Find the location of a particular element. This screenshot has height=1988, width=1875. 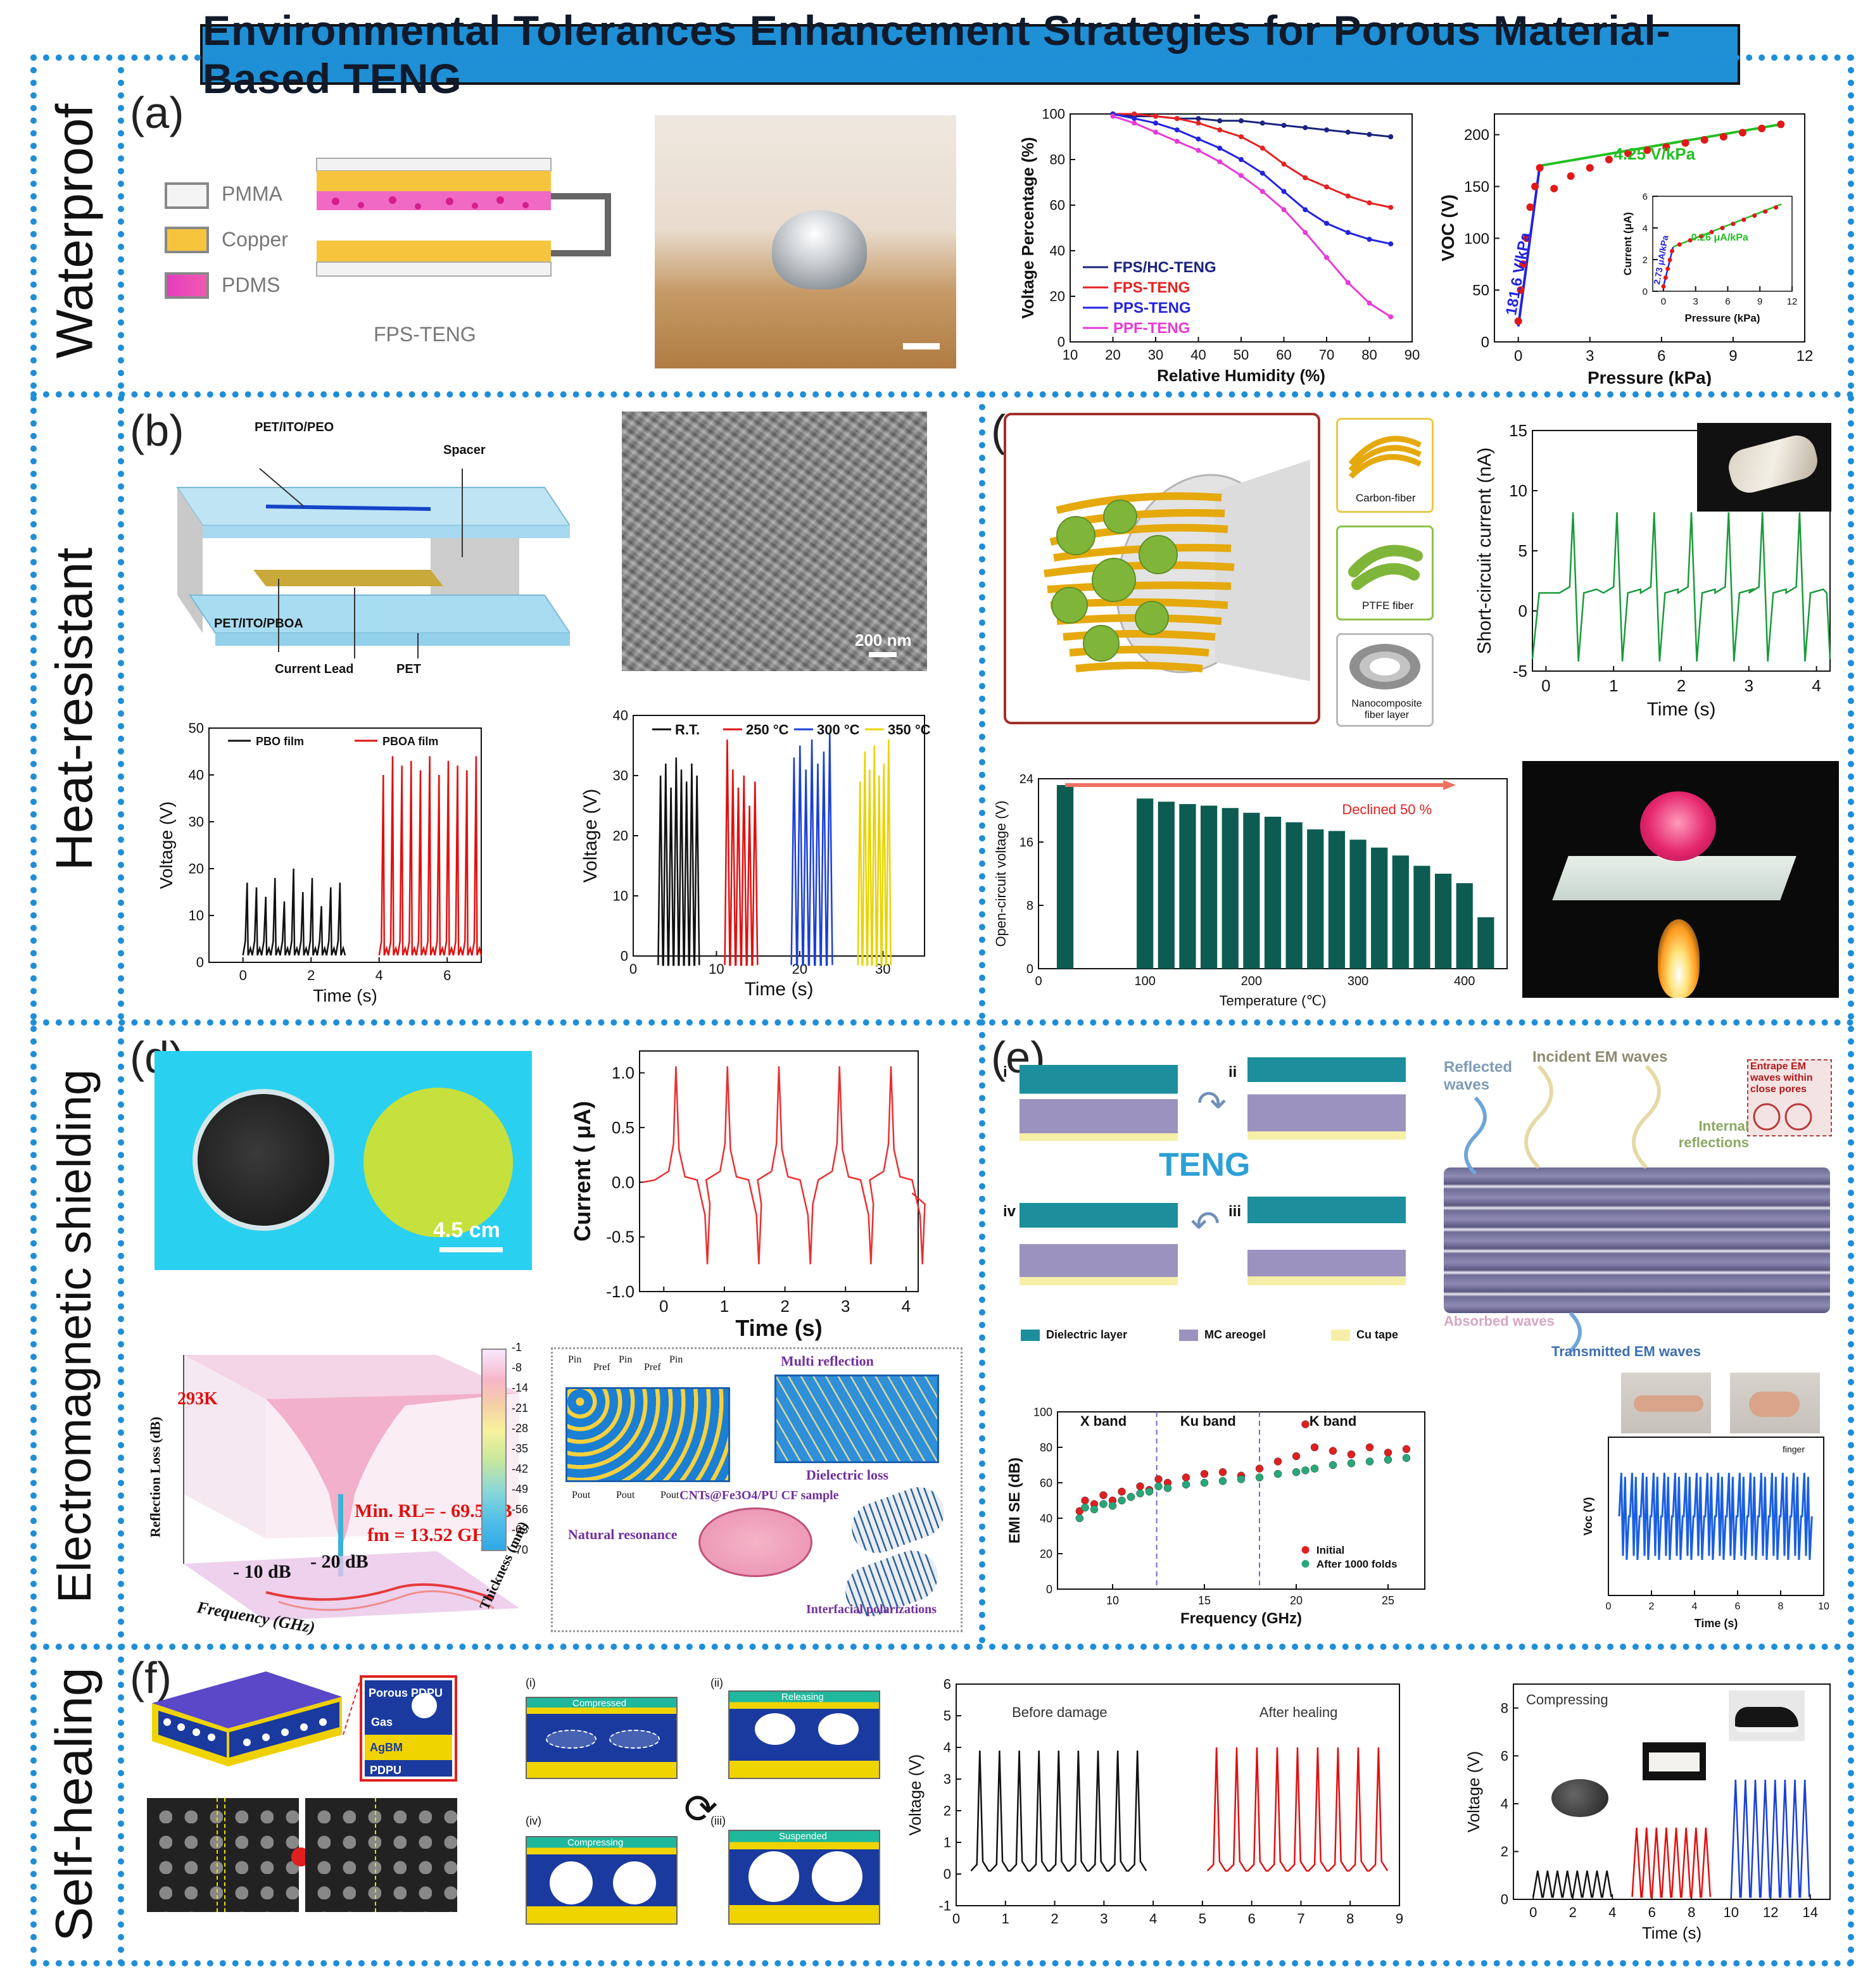

x-tick-label: 7 is located at coordinates (1301, 1919).